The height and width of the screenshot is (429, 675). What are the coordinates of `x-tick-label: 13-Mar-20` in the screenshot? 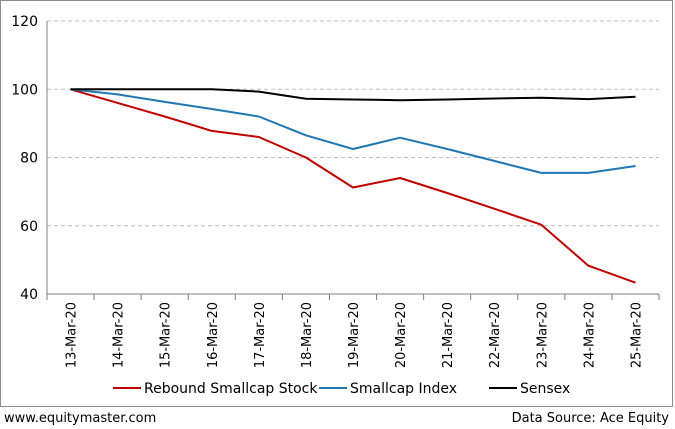 It's located at (72, 335).